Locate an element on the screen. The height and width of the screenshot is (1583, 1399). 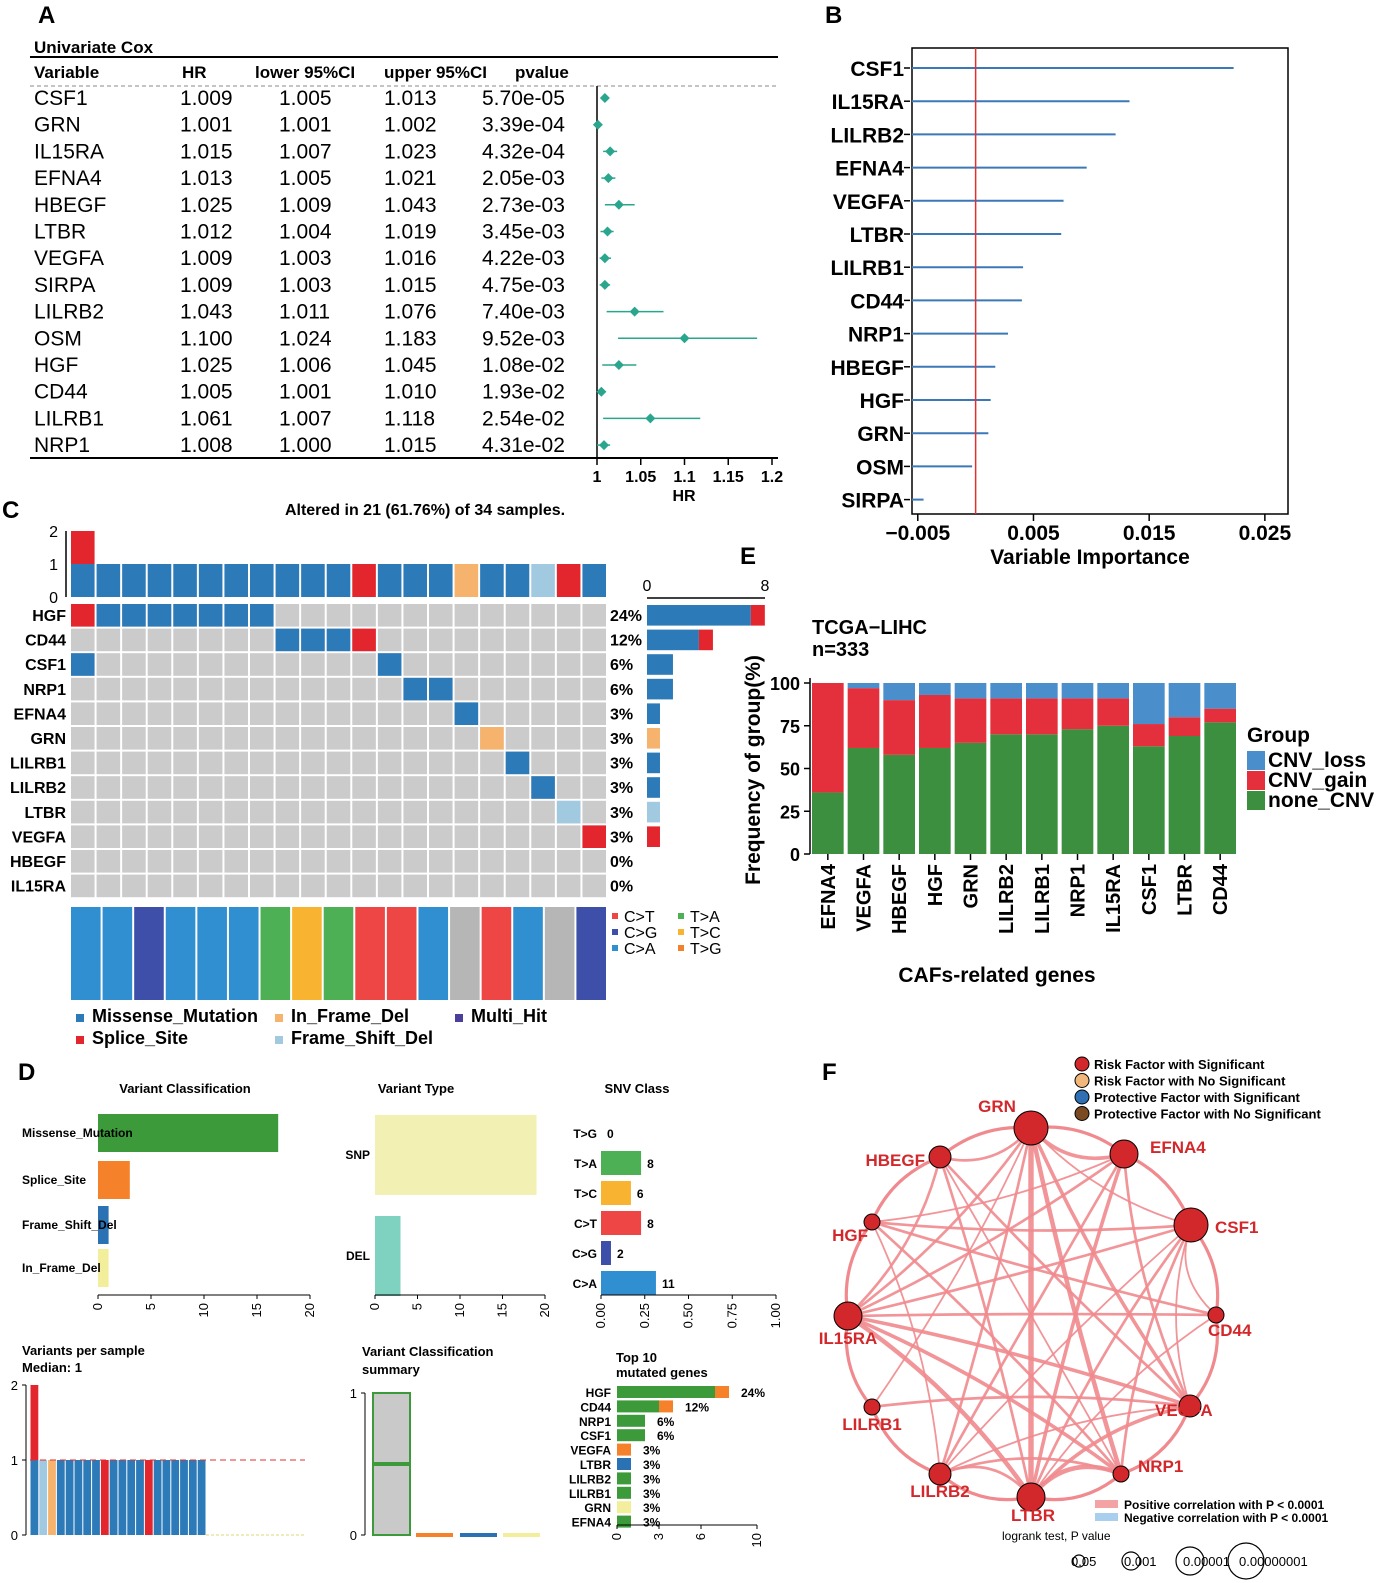
table-cell: 1.061 is located at coordinates (206, 418).